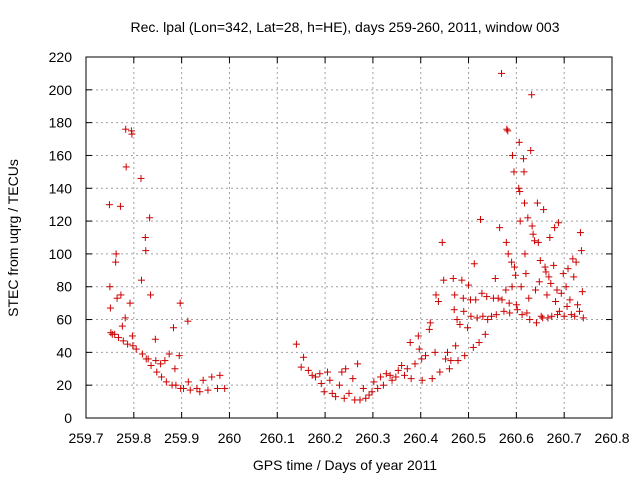 The width and height of the screenshot is (640, 480). I want to click on x-tick-label: 260.1, so click(277, 438).